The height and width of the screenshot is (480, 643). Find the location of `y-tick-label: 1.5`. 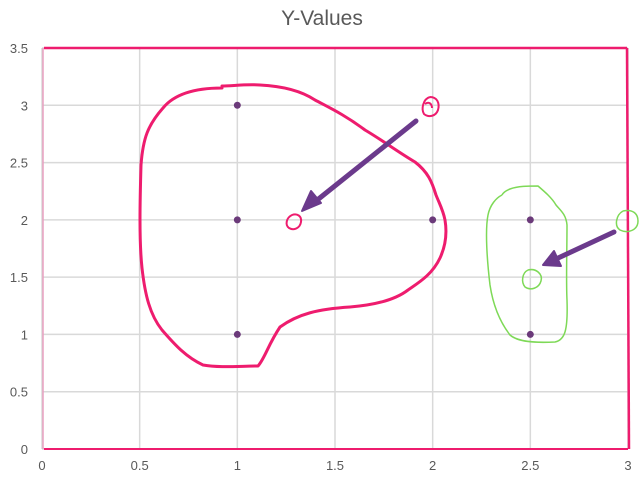

y-tick-label: 1.5 is located at coordinates (19, 277).